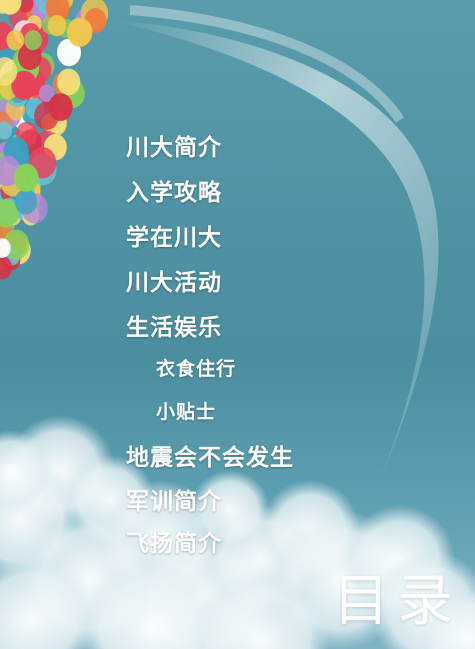  Describe the element at coordinates (174, 193) in the screenshot. I see `menu-item-admission-guide: 入学攻略` at that location.